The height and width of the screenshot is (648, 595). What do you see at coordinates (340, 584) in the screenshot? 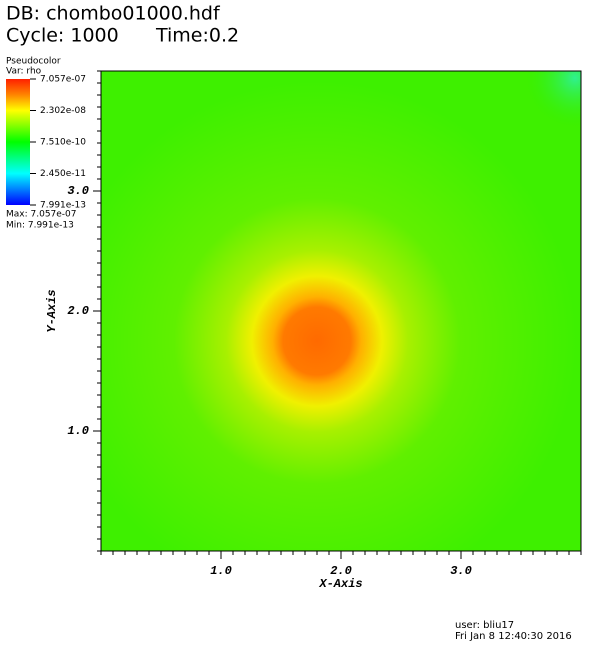
I see `x-axis-title: X-Axis` at bounding box center [340, 584].